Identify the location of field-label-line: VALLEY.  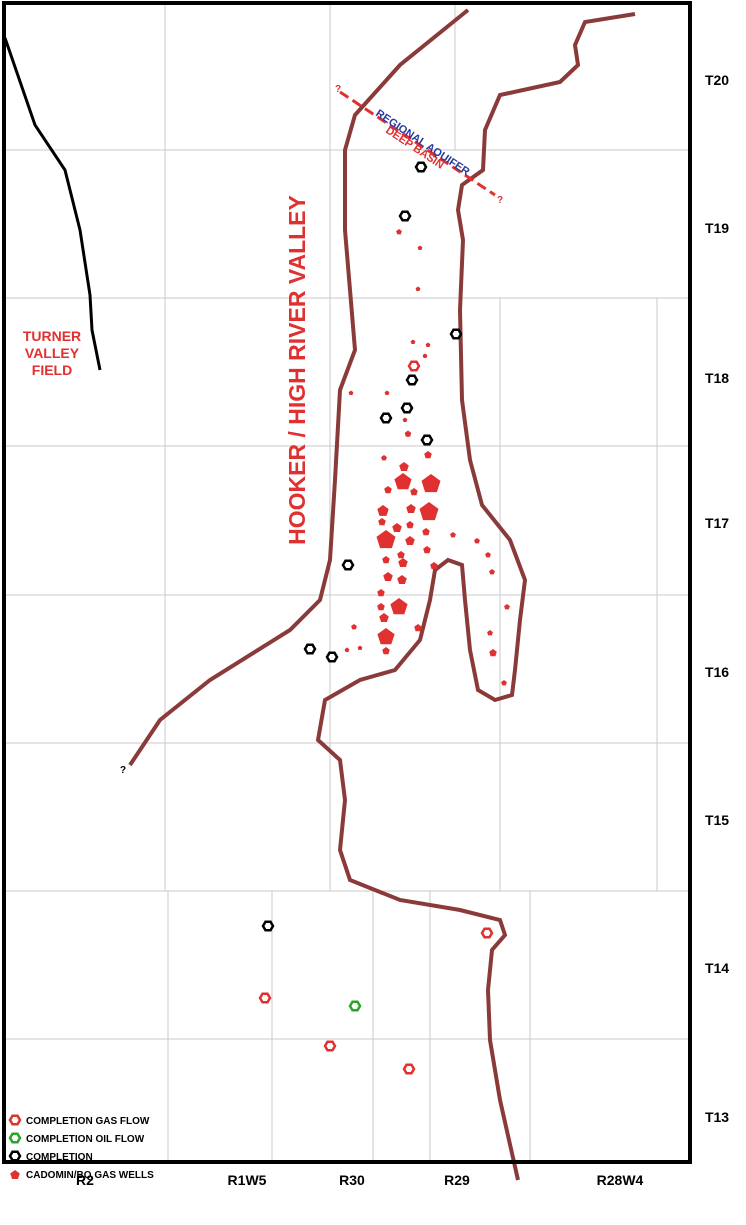
(52, 353).